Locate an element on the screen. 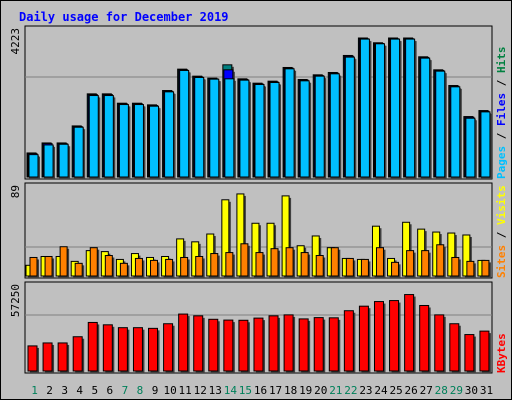  day-label: 24 is located at coordinates (381, 390).